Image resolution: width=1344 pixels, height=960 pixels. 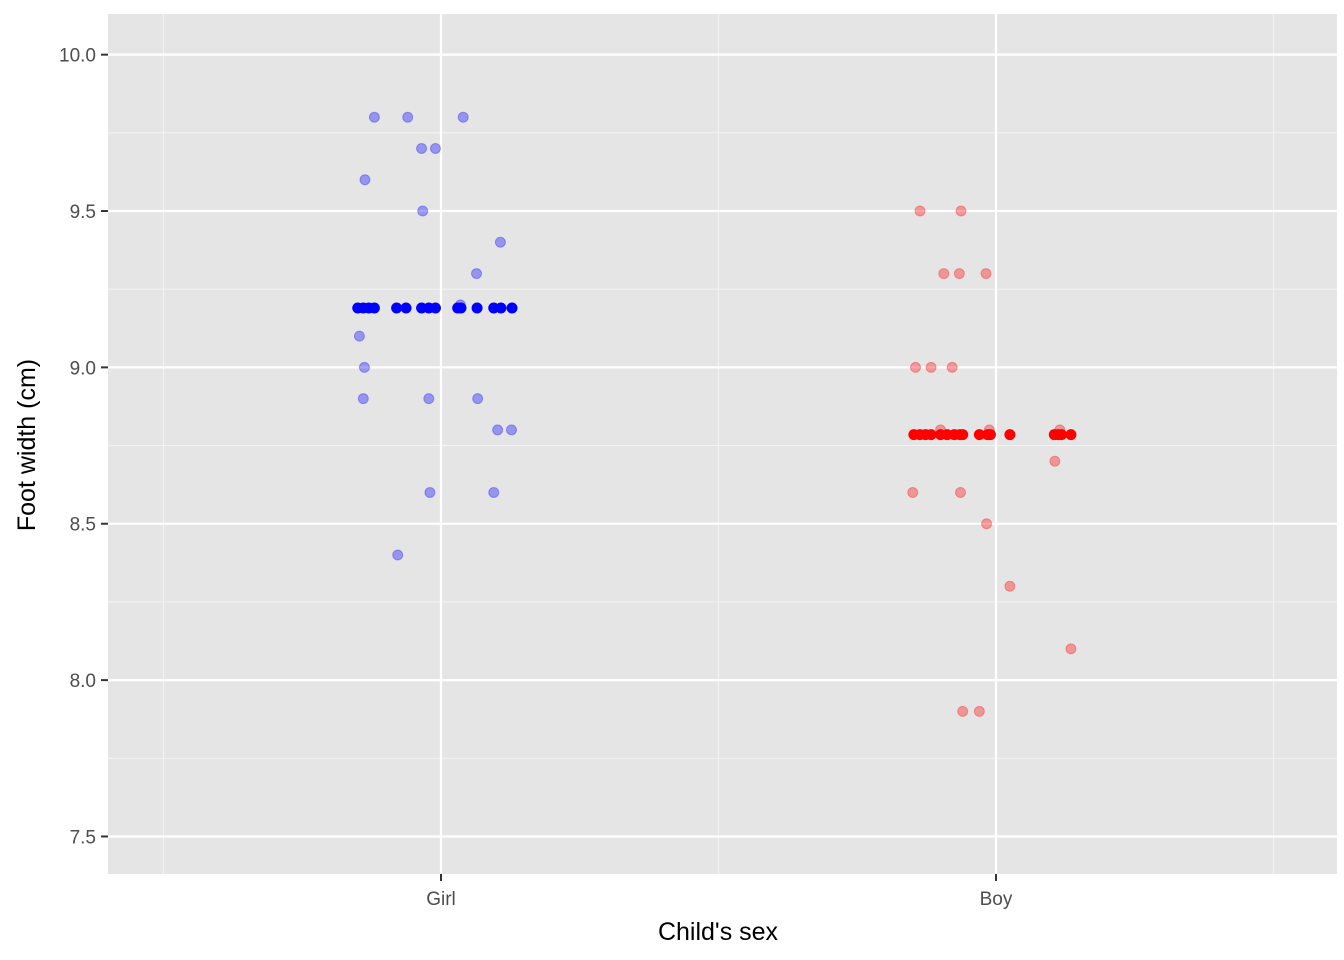 I want to click on x-tick-label: Girl, so click(x=441, y=899).